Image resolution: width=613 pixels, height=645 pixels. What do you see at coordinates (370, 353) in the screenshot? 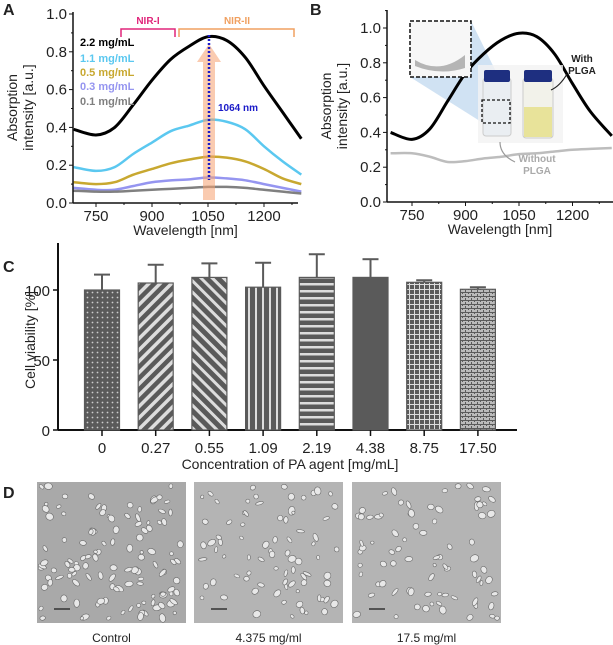
I see `bar-4.38` at bounding box center [370, 353].